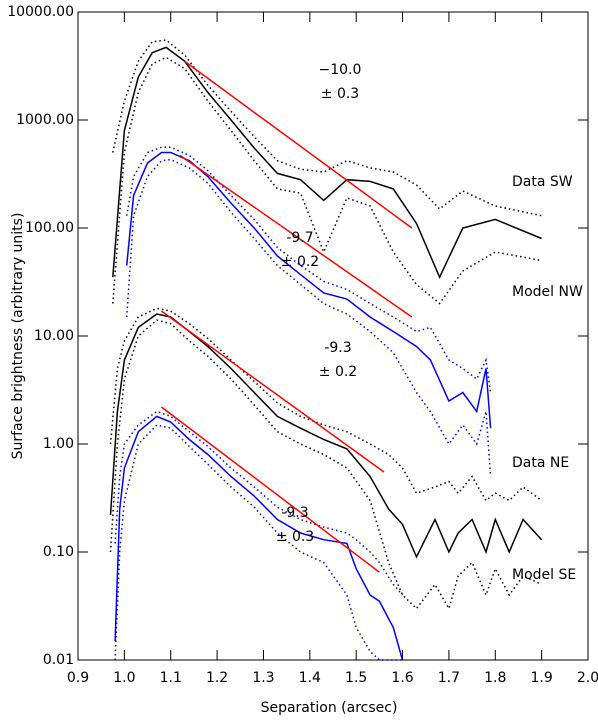 This screenshot has height=725, width=598. What do you see at coordinates (310, 678) in the screenshot?
I see `x-tick-label: 1.4` at bounding box center [310, 678].